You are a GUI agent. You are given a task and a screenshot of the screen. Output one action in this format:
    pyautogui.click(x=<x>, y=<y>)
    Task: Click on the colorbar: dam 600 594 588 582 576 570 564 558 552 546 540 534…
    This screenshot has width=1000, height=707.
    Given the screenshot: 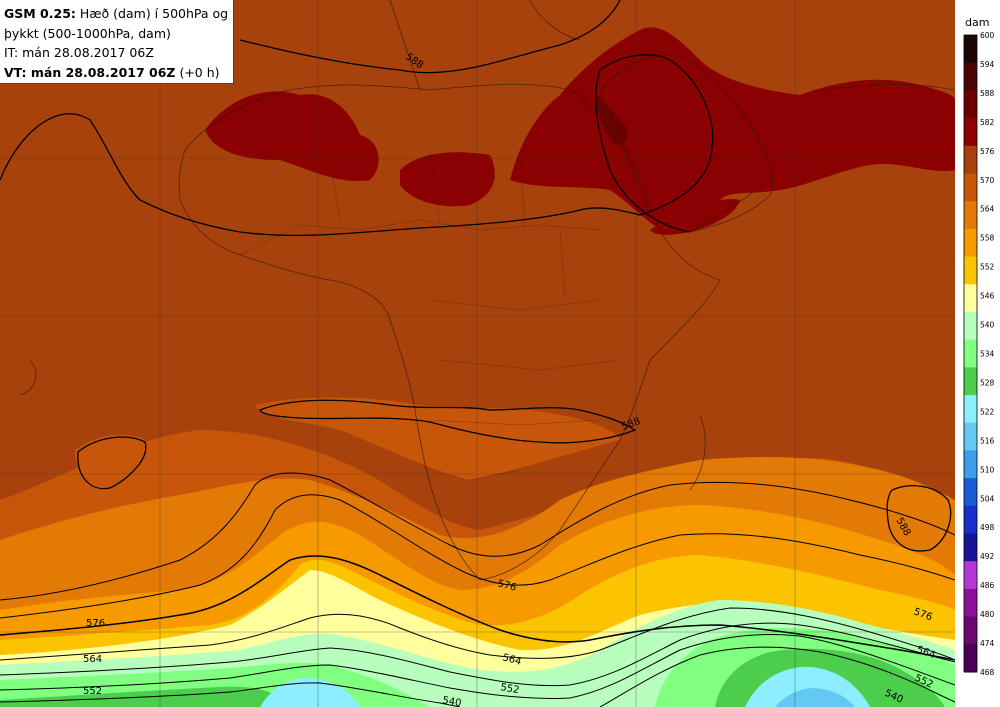 What is the action you would take?
    pyautogui.click(x=977, y=353)
    